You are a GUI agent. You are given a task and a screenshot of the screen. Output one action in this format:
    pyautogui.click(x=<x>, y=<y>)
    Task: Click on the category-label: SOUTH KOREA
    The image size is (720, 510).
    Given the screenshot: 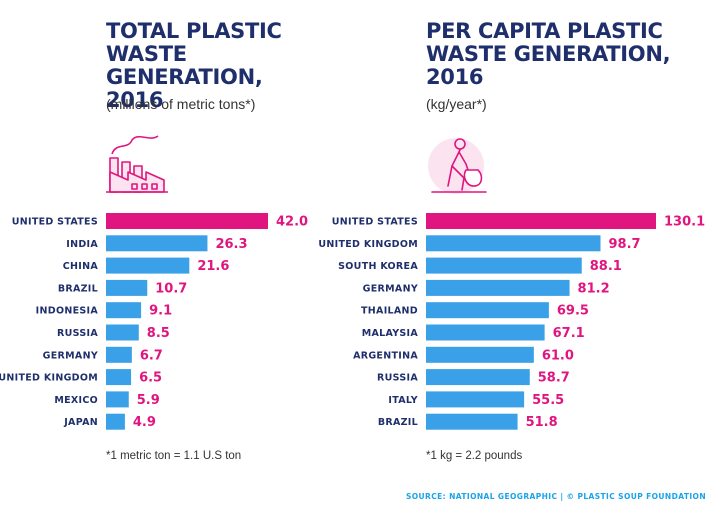 What is the action you would take?
    pyautogui.click(x=378, y=266)
    